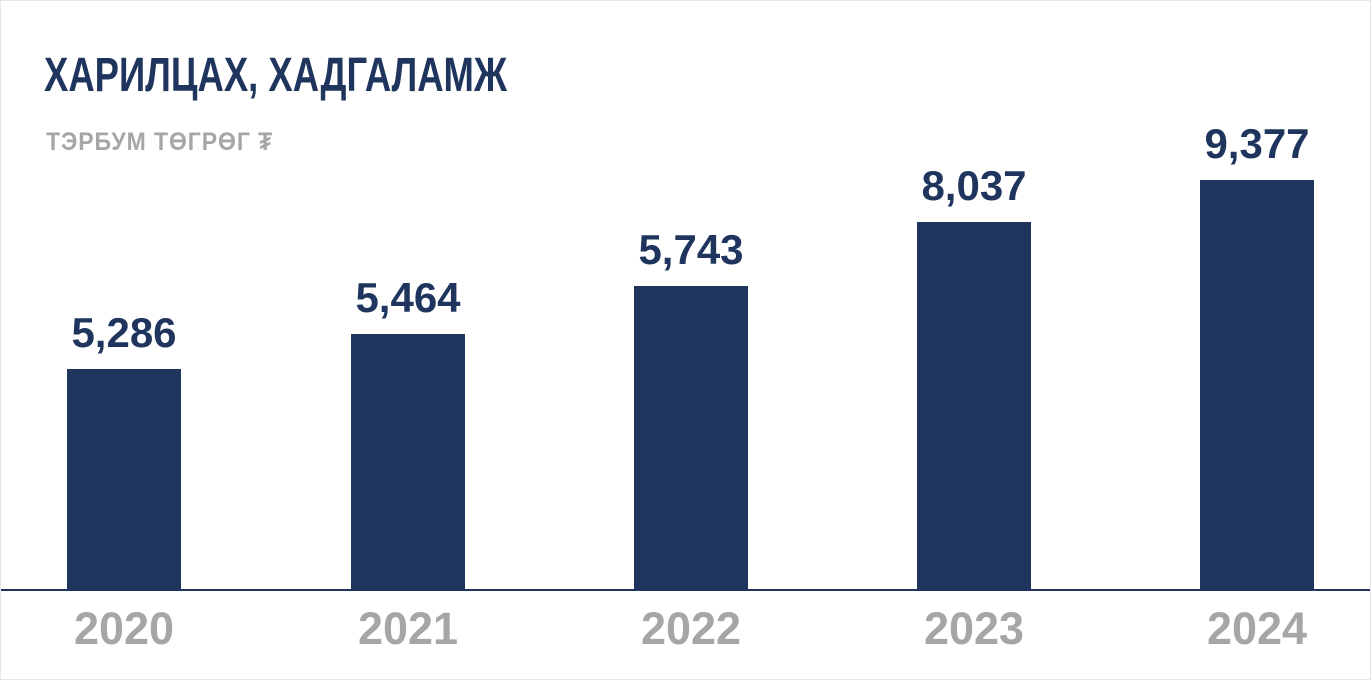  Describe the element at coordinates (691, 628) in the screenshot. I see `x-axis-label-2022: 2022` at that location.